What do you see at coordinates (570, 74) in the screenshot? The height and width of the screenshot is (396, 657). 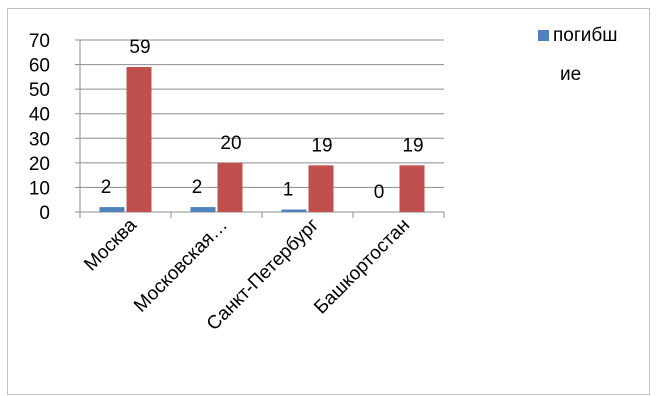 I see `legend-label-line-2: ие` at bounding box center [570, 74].